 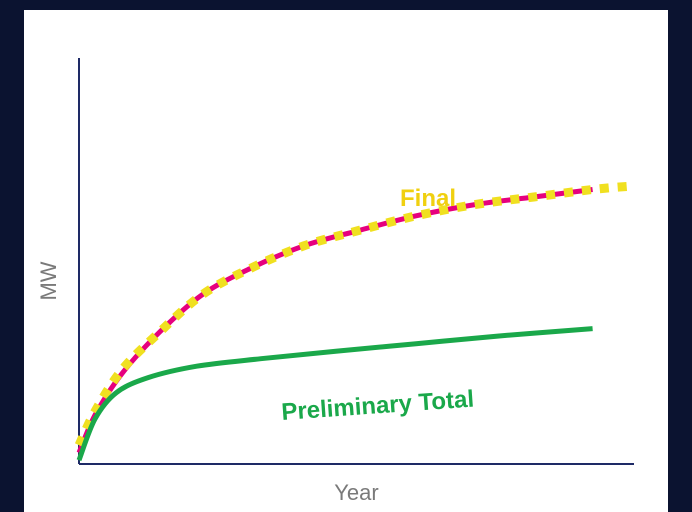 What do you see at coordinates (356, 492) in the screenshot?
I see `x-axis-label: Year` at bounding box center [356, 492].